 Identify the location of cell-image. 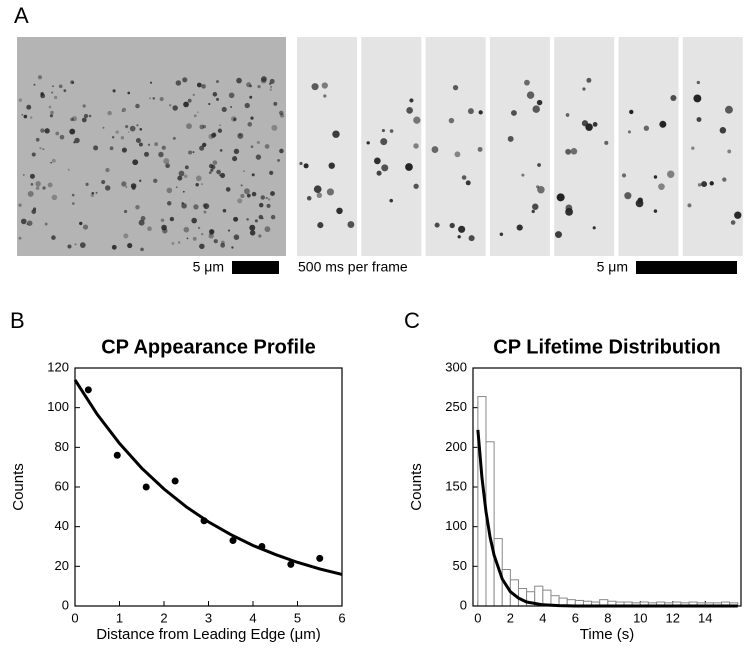
(151, 146).